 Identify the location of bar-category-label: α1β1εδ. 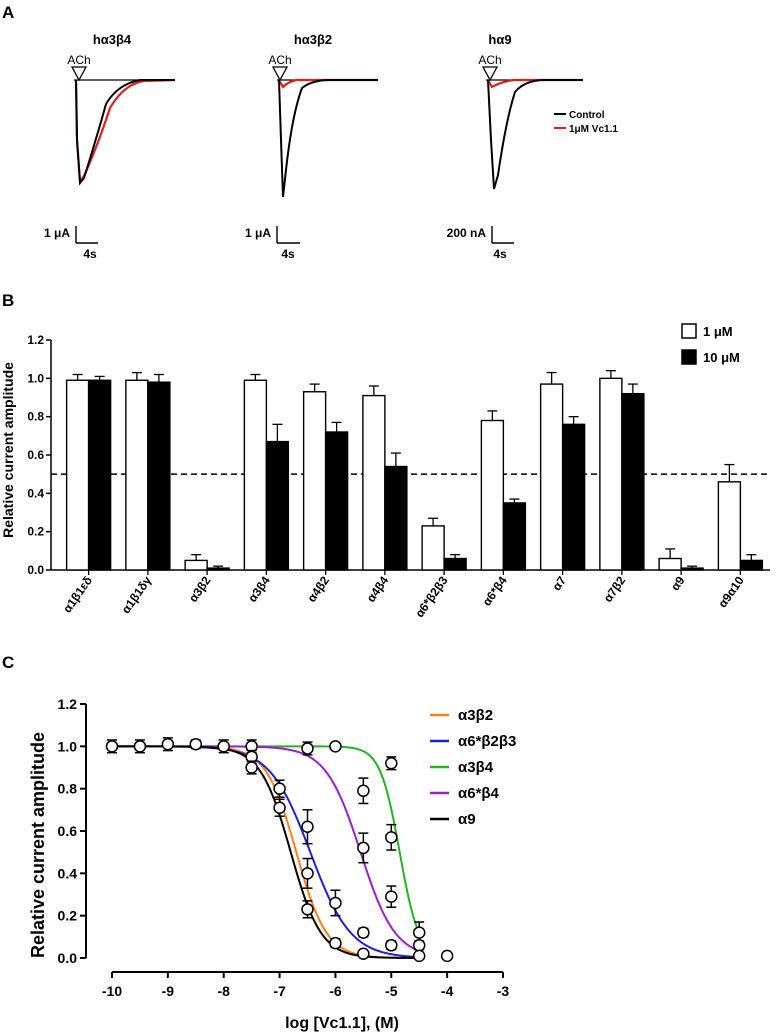
(77, 595).